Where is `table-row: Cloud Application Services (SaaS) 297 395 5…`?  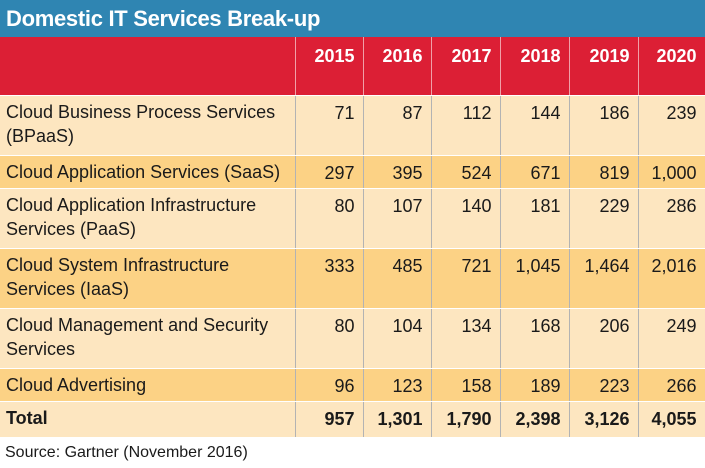
table-row: Cloud Application Services (SaaS) 297 395 5… is located at coordinates (352, 172).